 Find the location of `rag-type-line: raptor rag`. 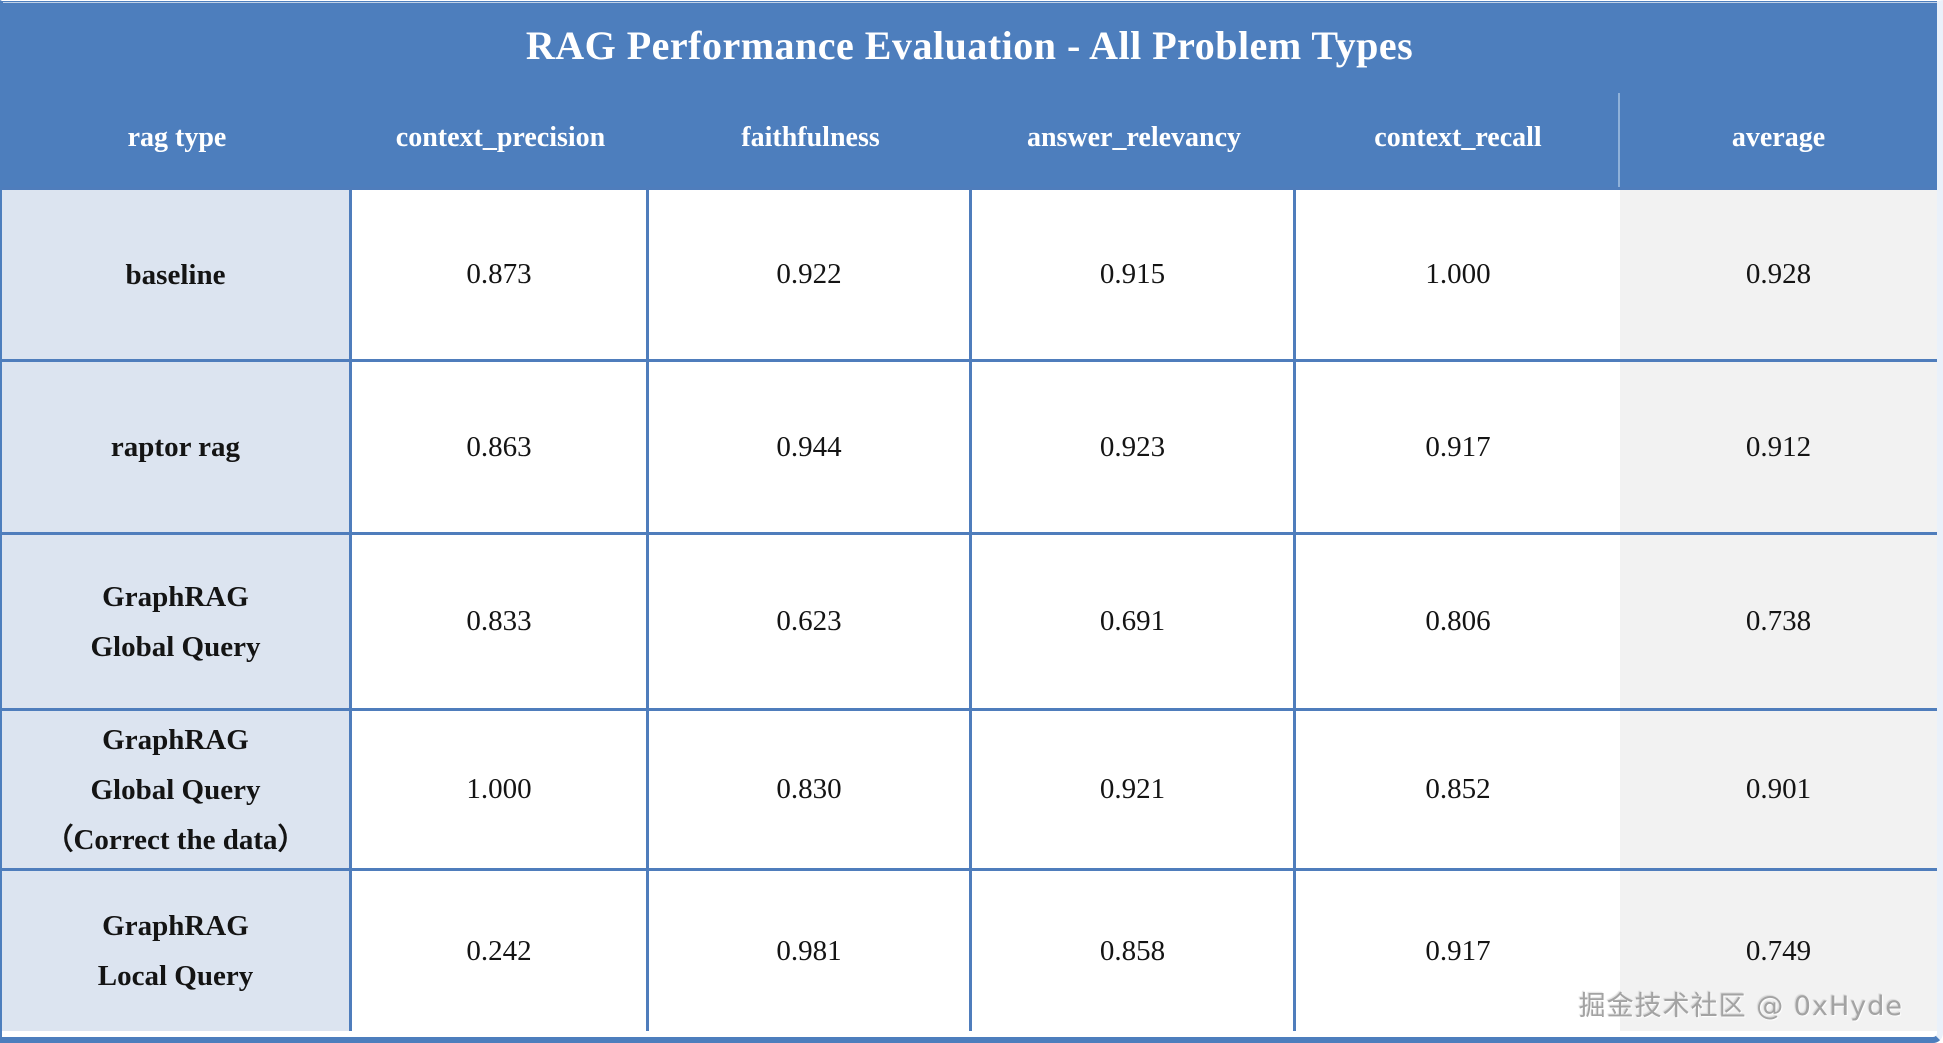

rag-type-line: raptor rag is located at coordinates (175, 447).